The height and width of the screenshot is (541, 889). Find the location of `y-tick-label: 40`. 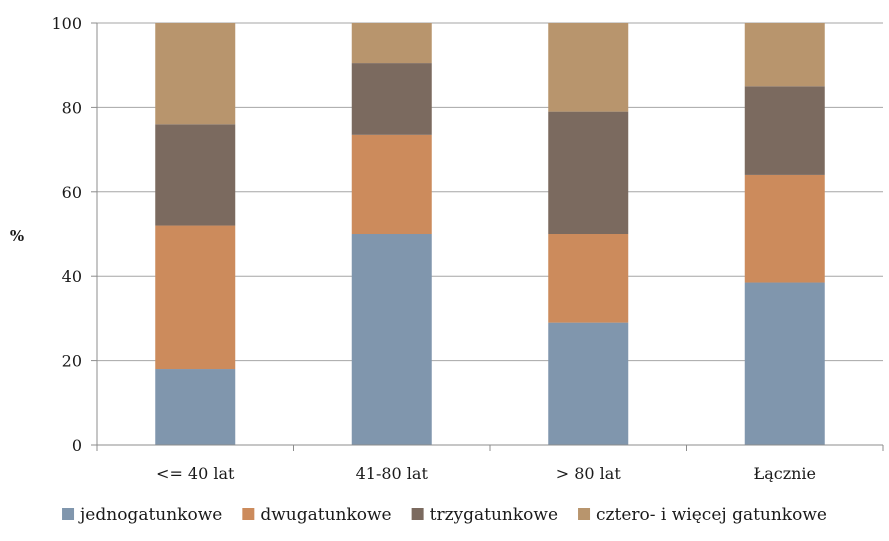

y-tick-label: 40 is located at coordinates (72, 276).